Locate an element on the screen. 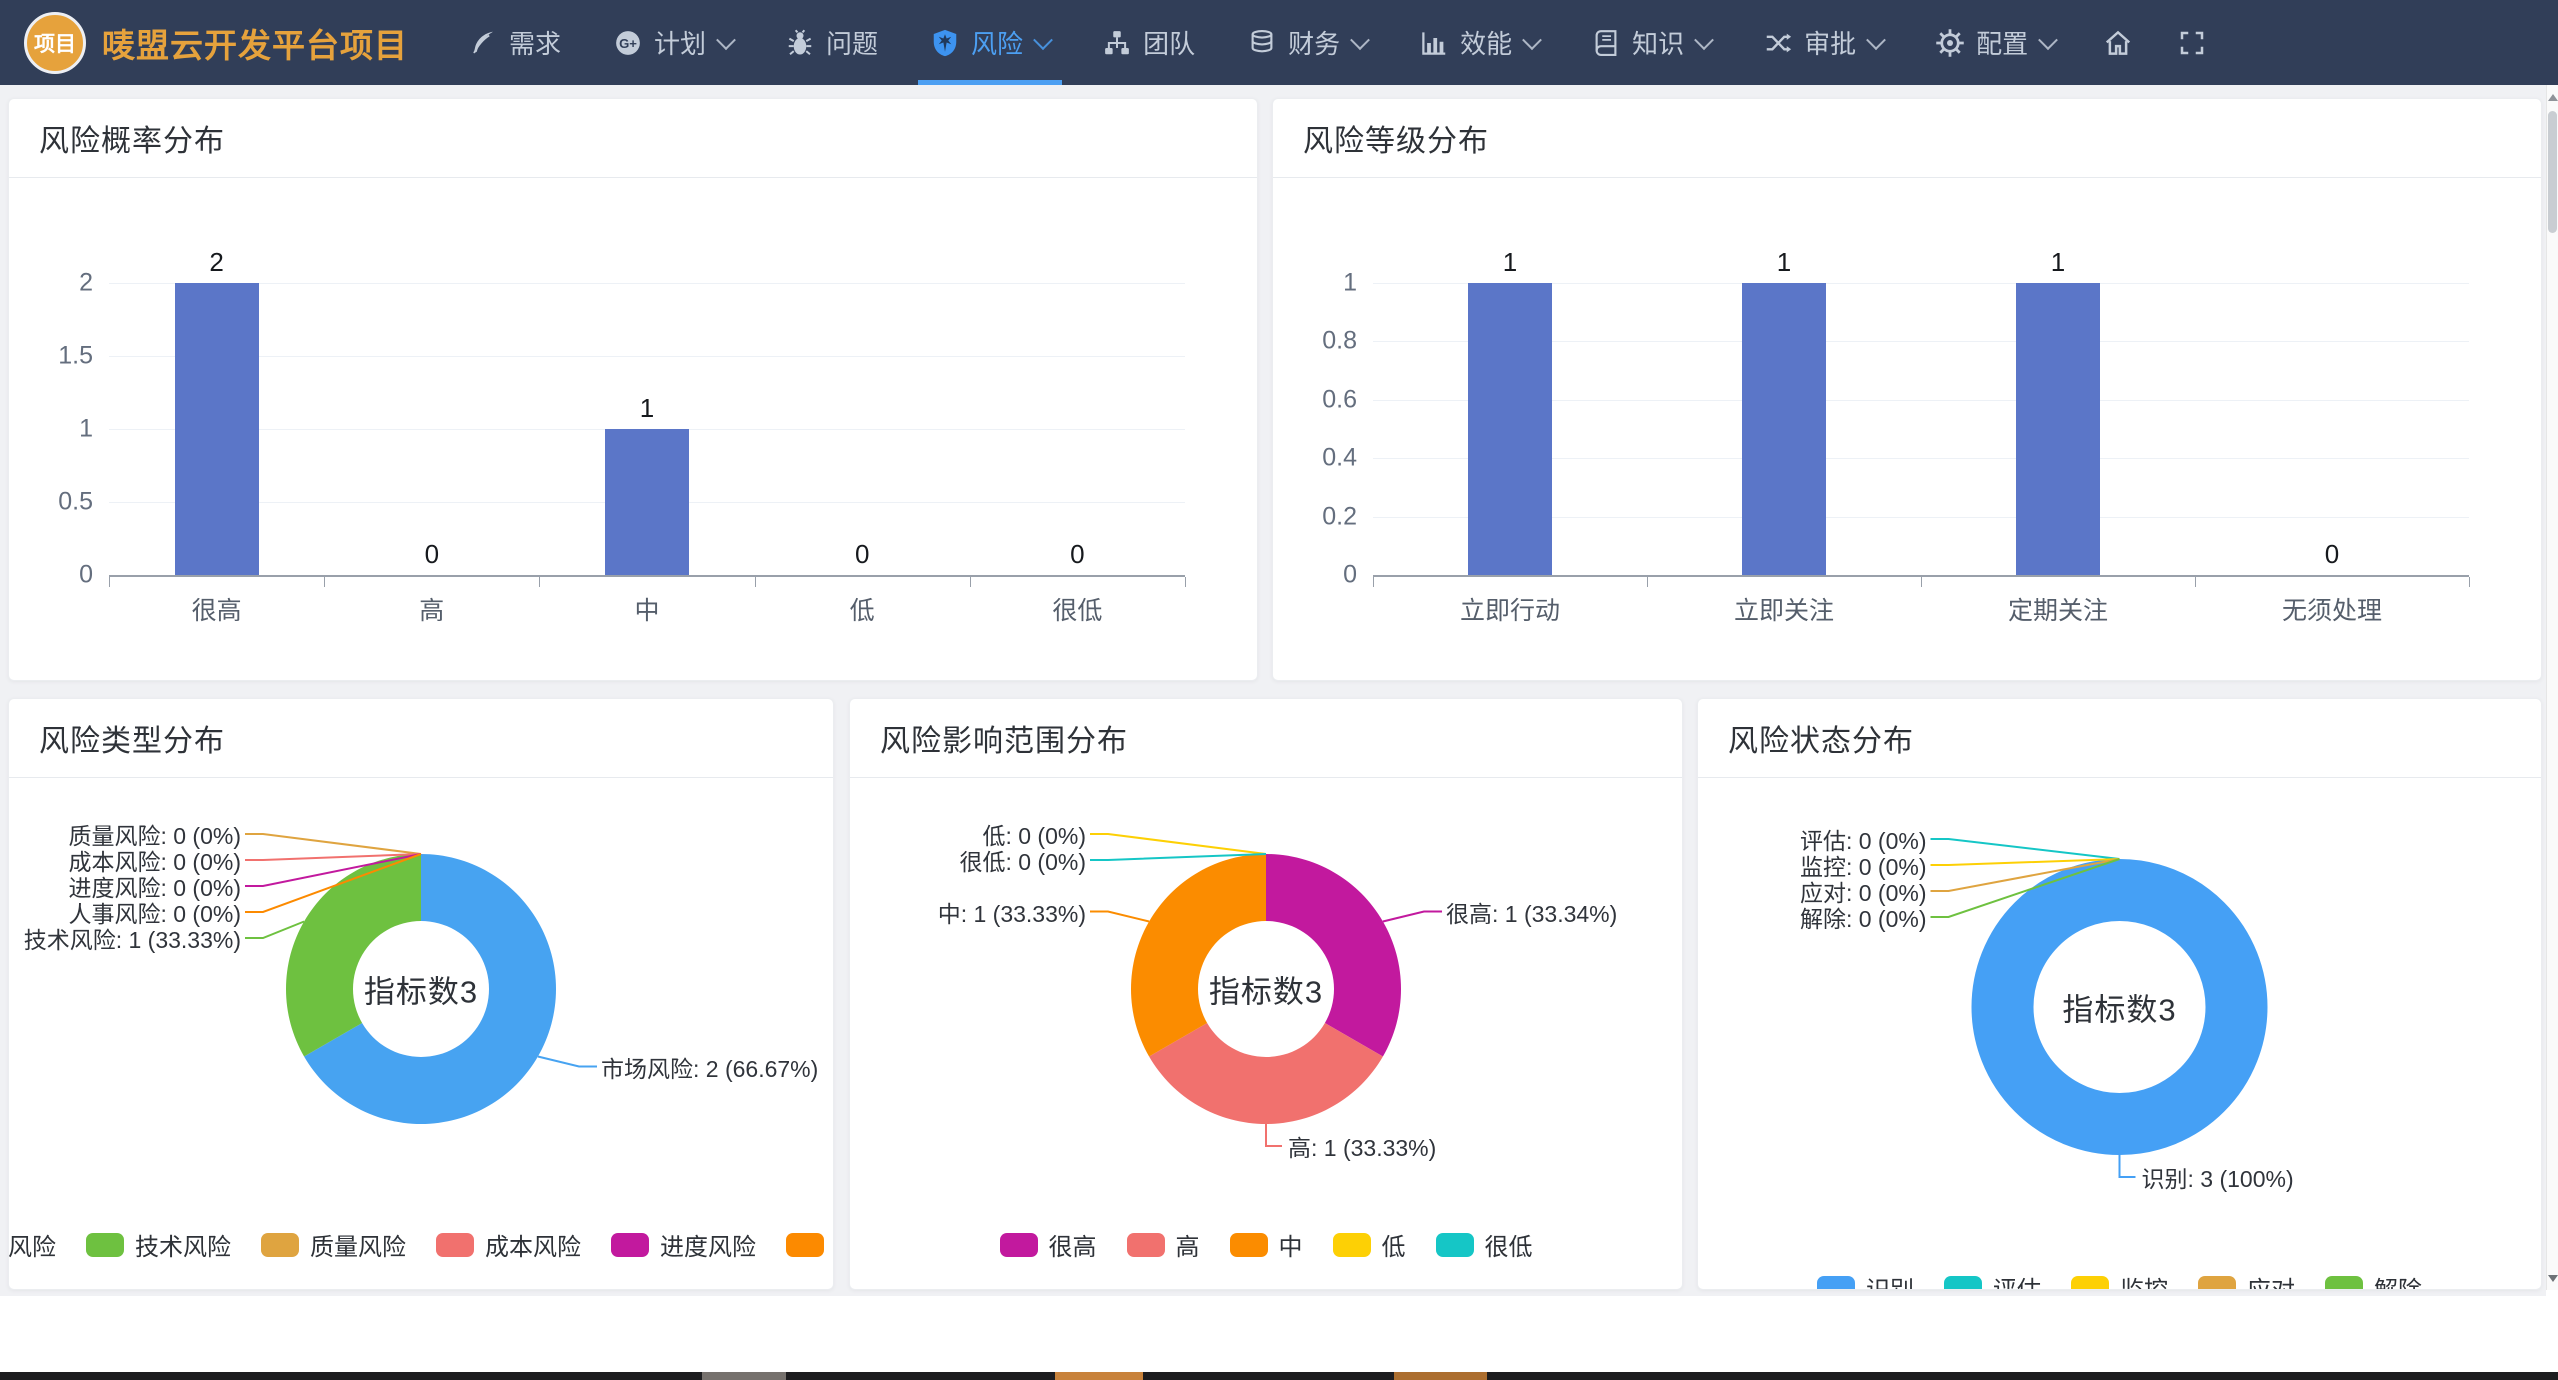 The image size is (2558, 1380). legend-label: 评估 is located at coordinates (2017, 1279).